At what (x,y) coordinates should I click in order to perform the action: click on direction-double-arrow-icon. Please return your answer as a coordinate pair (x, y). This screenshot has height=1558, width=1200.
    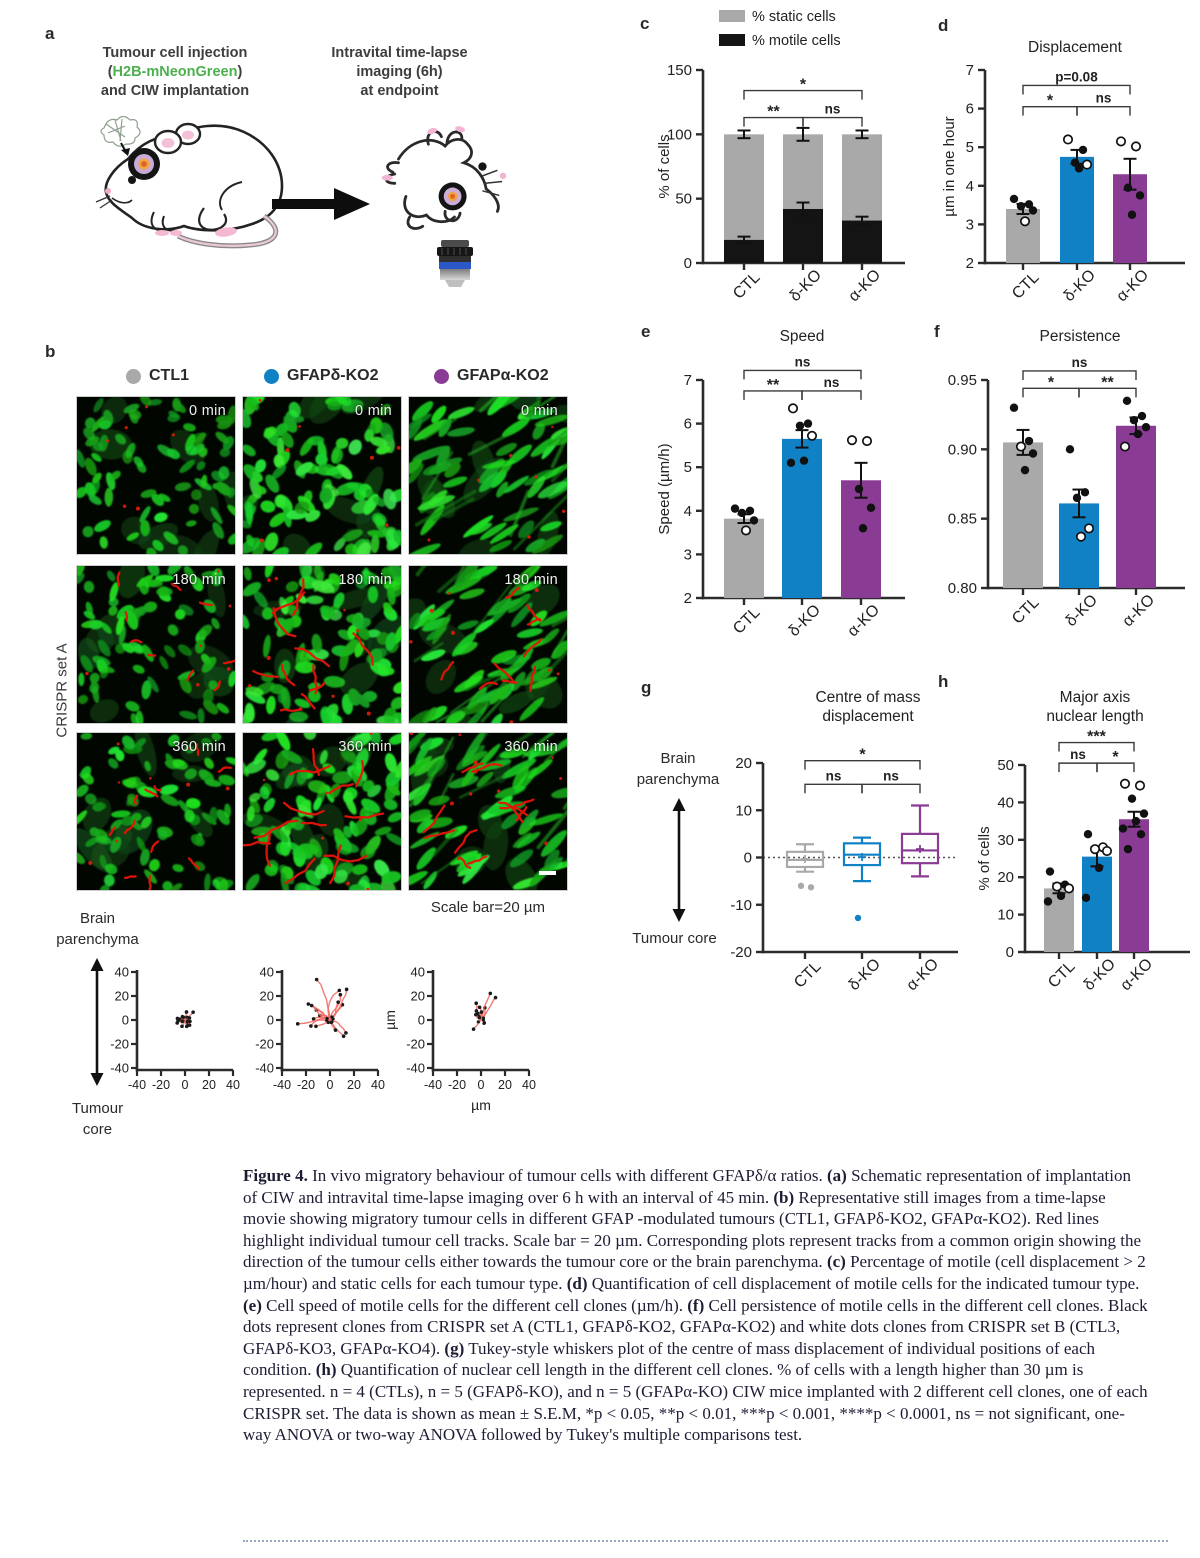
    Looking at the image, I should click on (97, 1022).